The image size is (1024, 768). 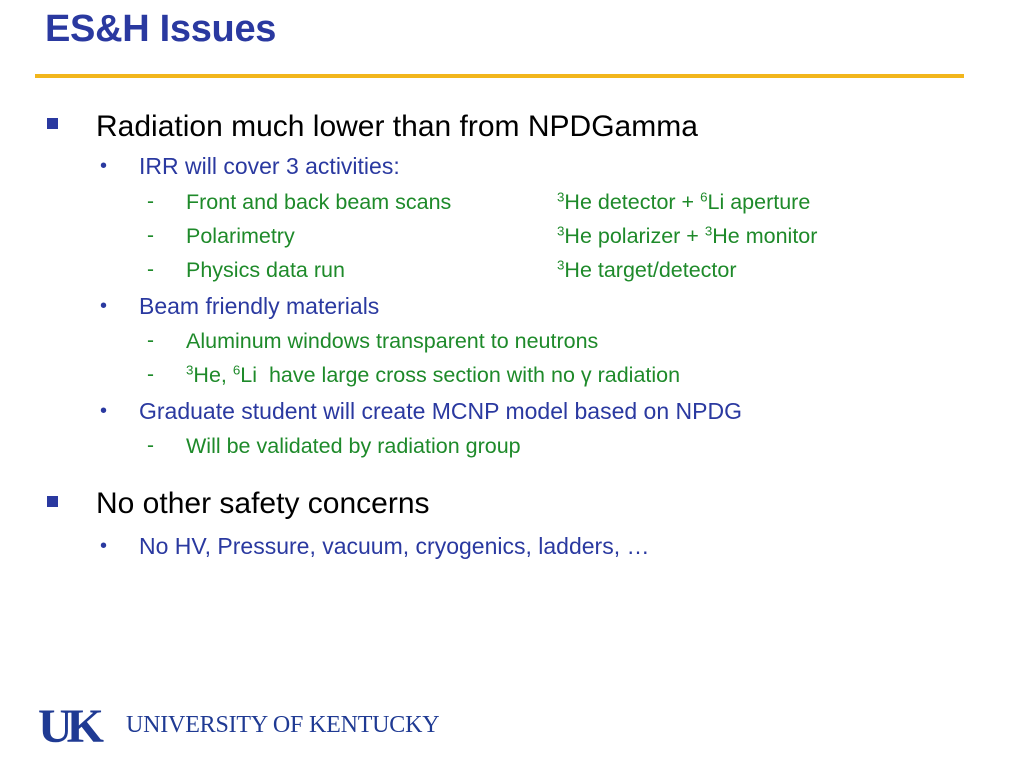 I want to click on activity-item: Polarimetry, so click(x=240, y=236).